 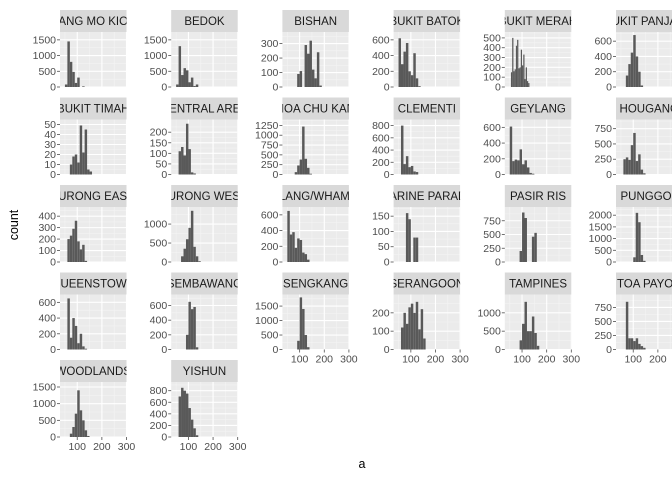 I want to click on y-tick-label: 800, so click(x=381, y=126).